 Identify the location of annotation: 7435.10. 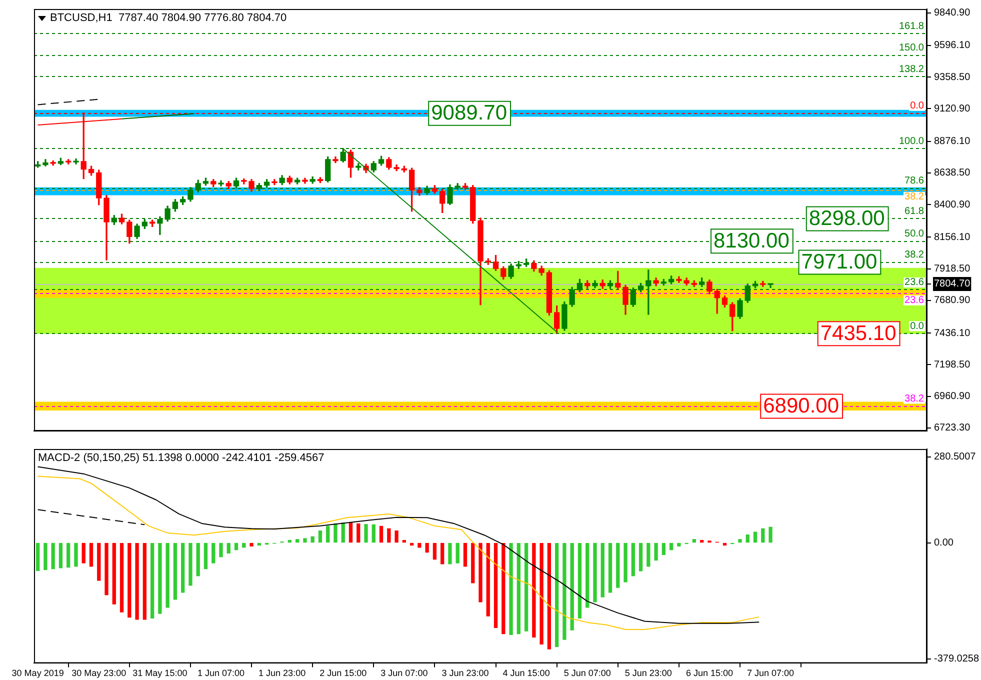
(858, 333).